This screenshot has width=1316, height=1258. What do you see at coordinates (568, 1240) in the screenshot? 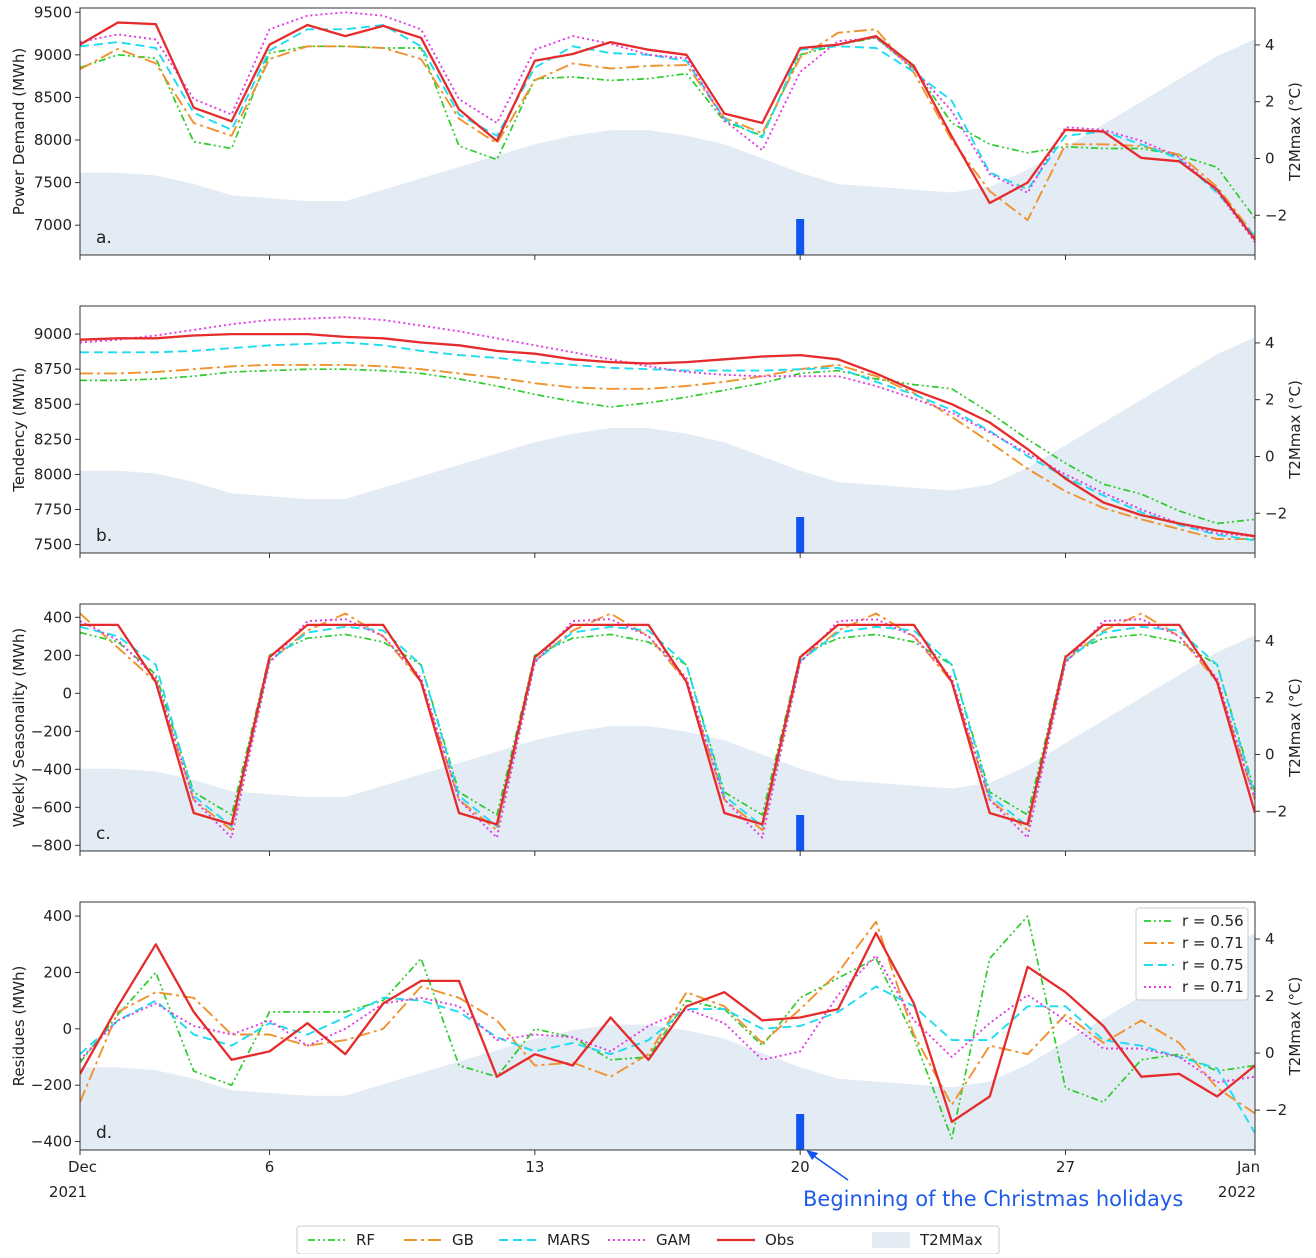
I see `series-legend-label: MARS` at bounding box center [568, 1240].